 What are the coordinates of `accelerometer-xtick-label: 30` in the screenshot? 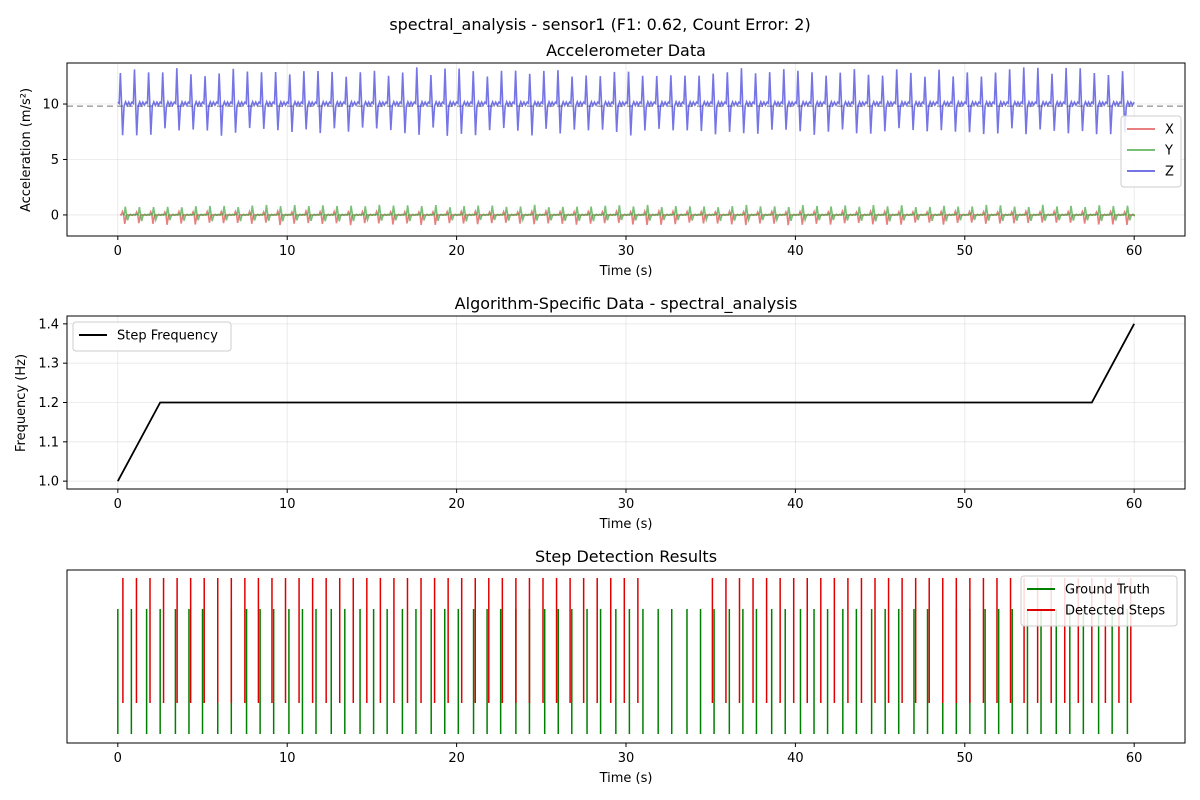 It's located at (626, 251).